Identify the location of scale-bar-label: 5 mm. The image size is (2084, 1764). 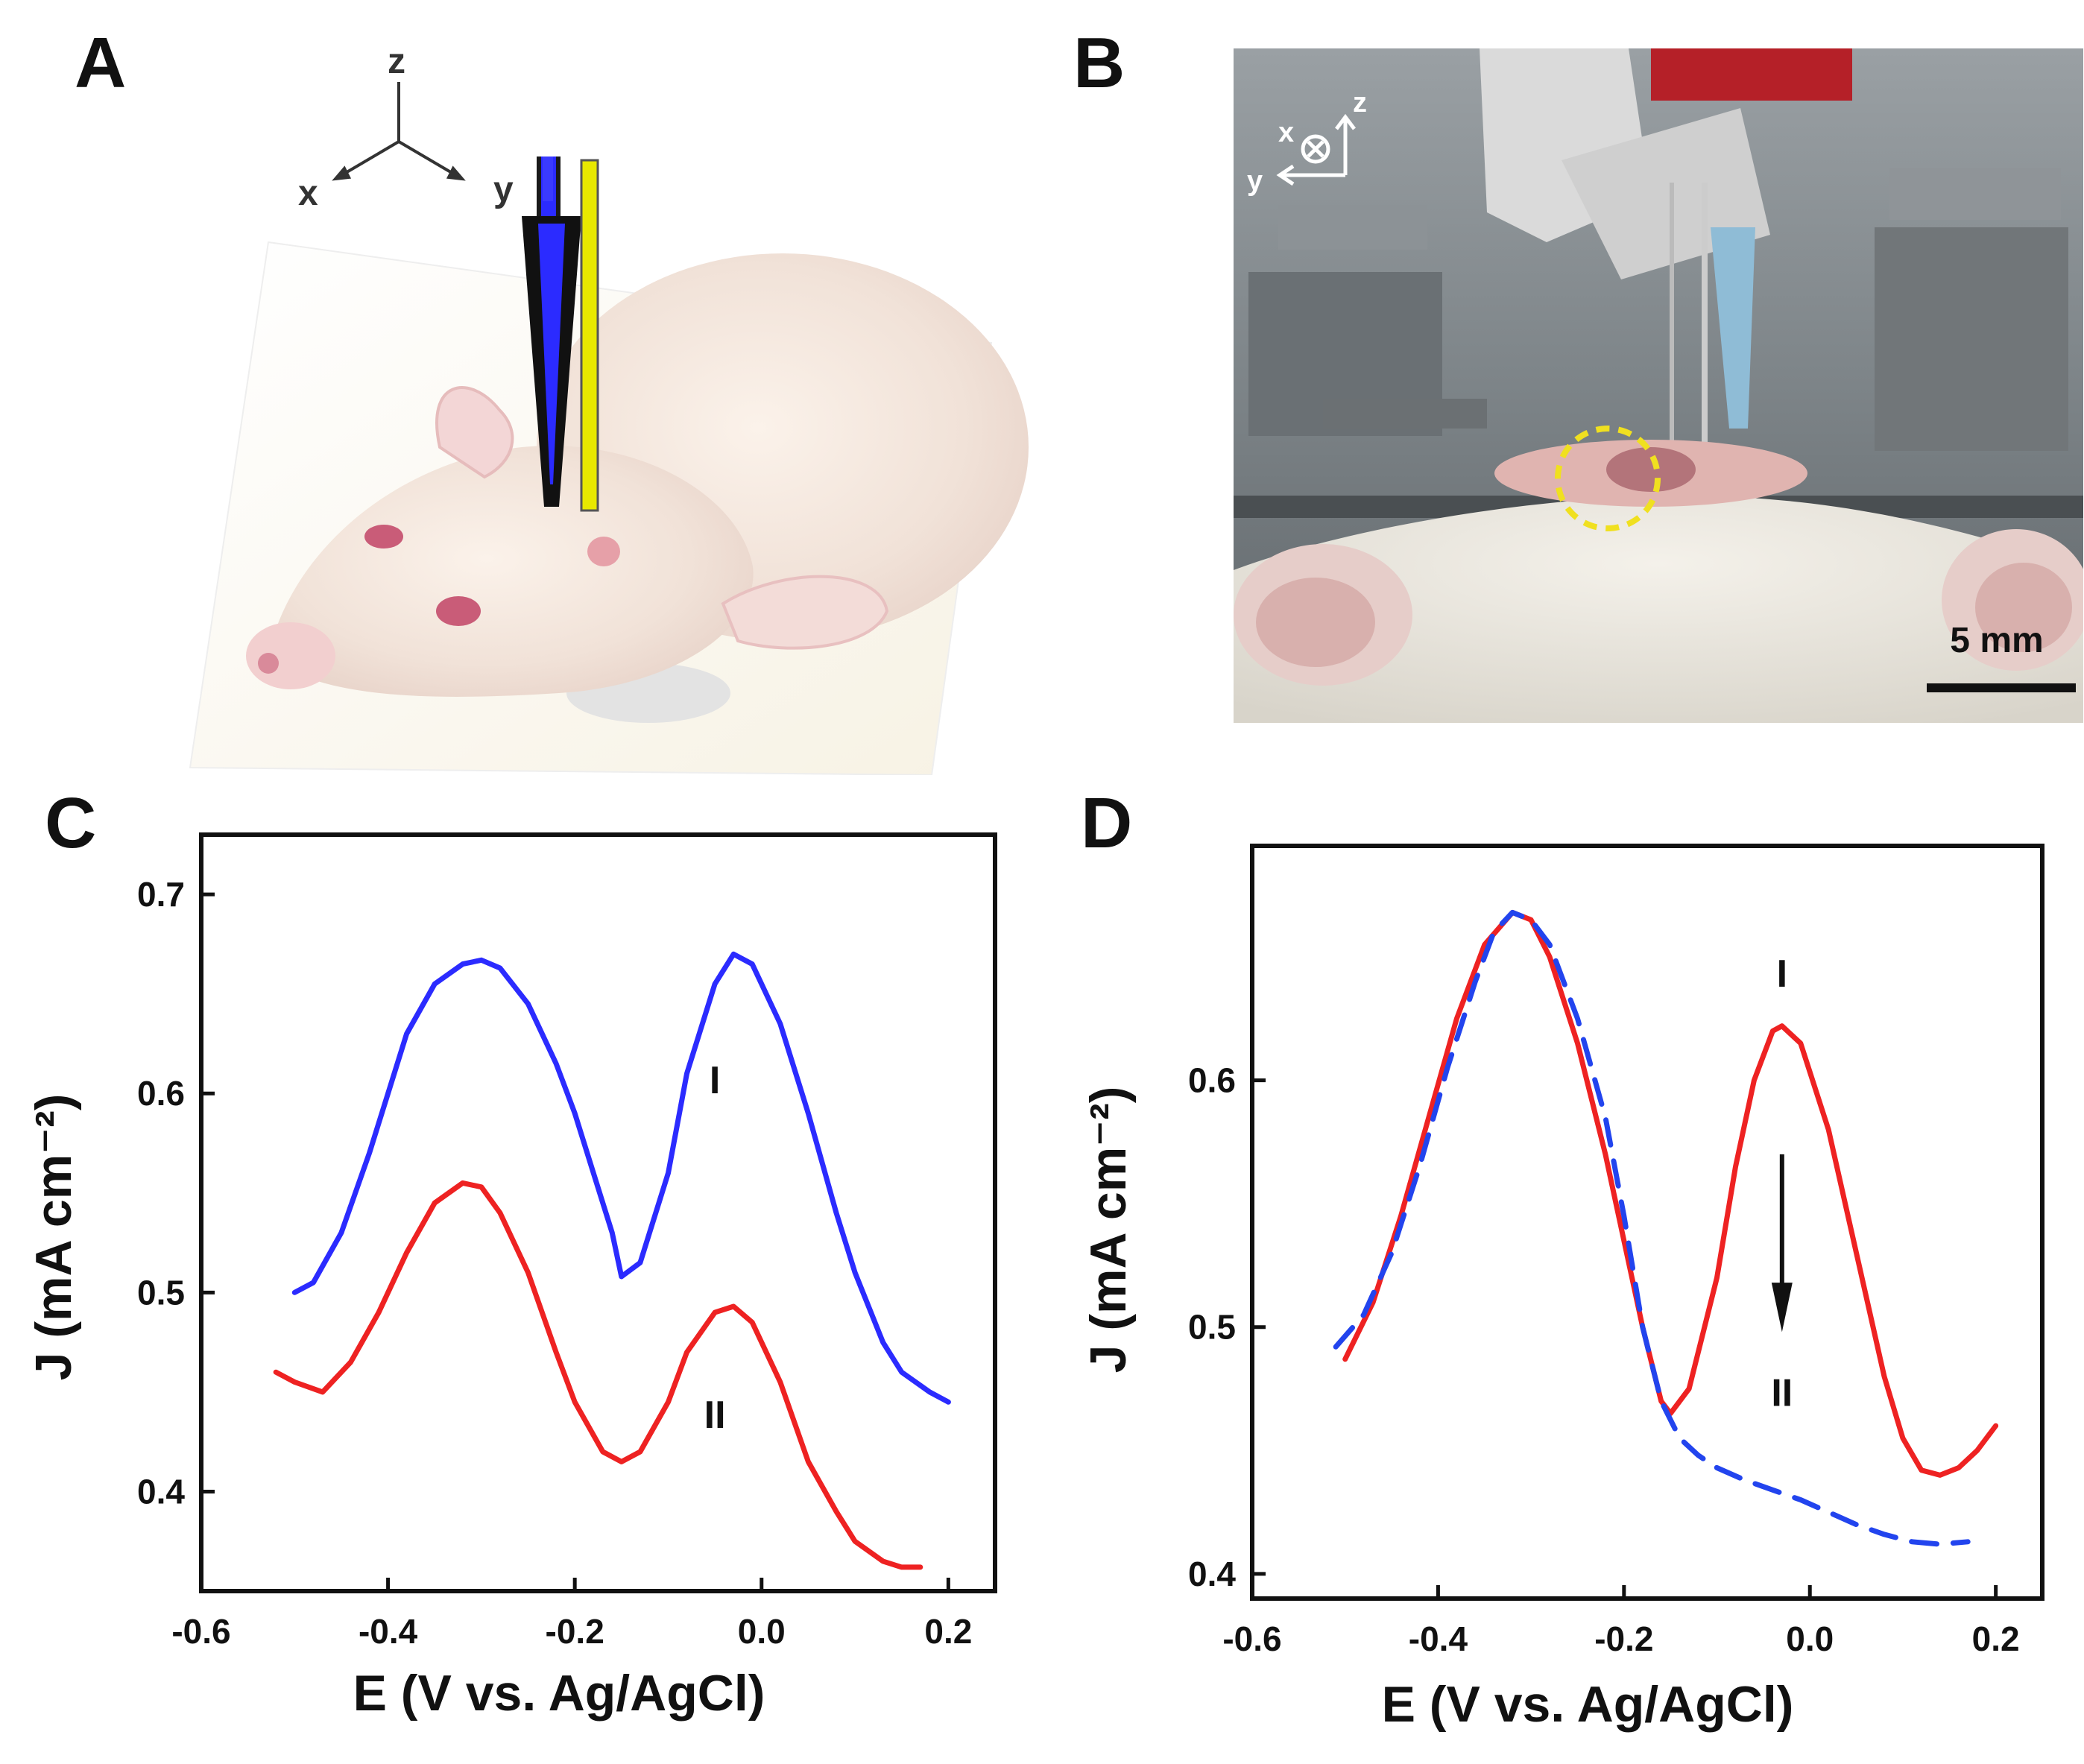
(1997, 640).